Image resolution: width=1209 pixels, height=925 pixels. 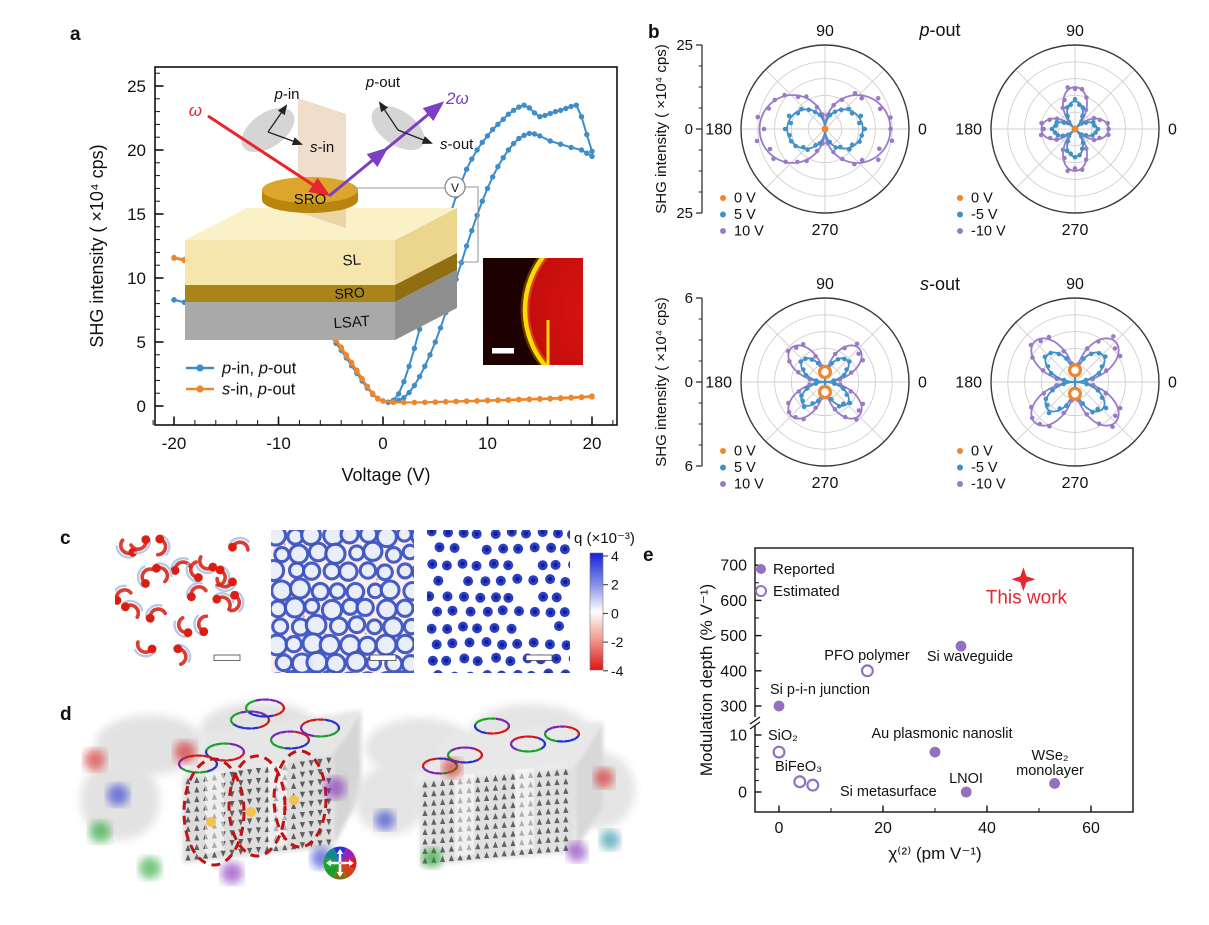 What do you see at coordinates (194, 589) in the screenshot?
I see `blue-fringe` at bounding box center [194, 589].